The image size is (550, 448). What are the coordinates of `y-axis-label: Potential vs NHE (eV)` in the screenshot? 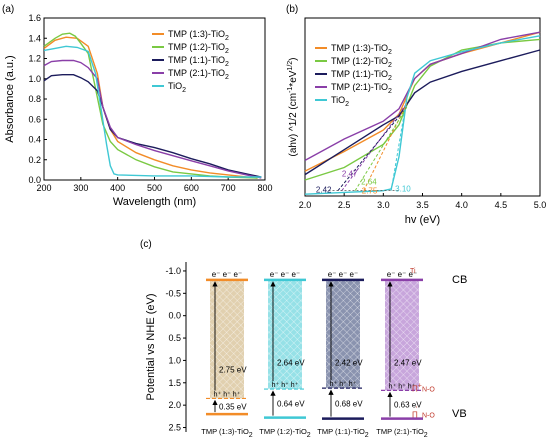 It's located at (151, 347).